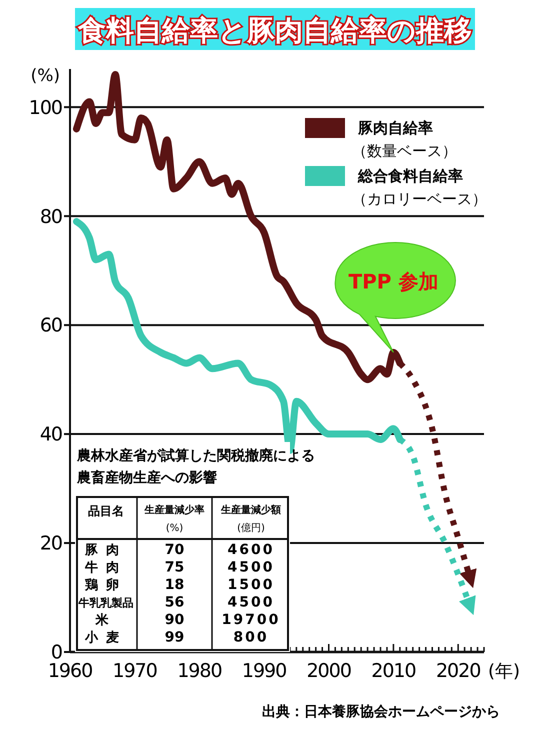  I want to click on category-label: 米, so click(105, 620).